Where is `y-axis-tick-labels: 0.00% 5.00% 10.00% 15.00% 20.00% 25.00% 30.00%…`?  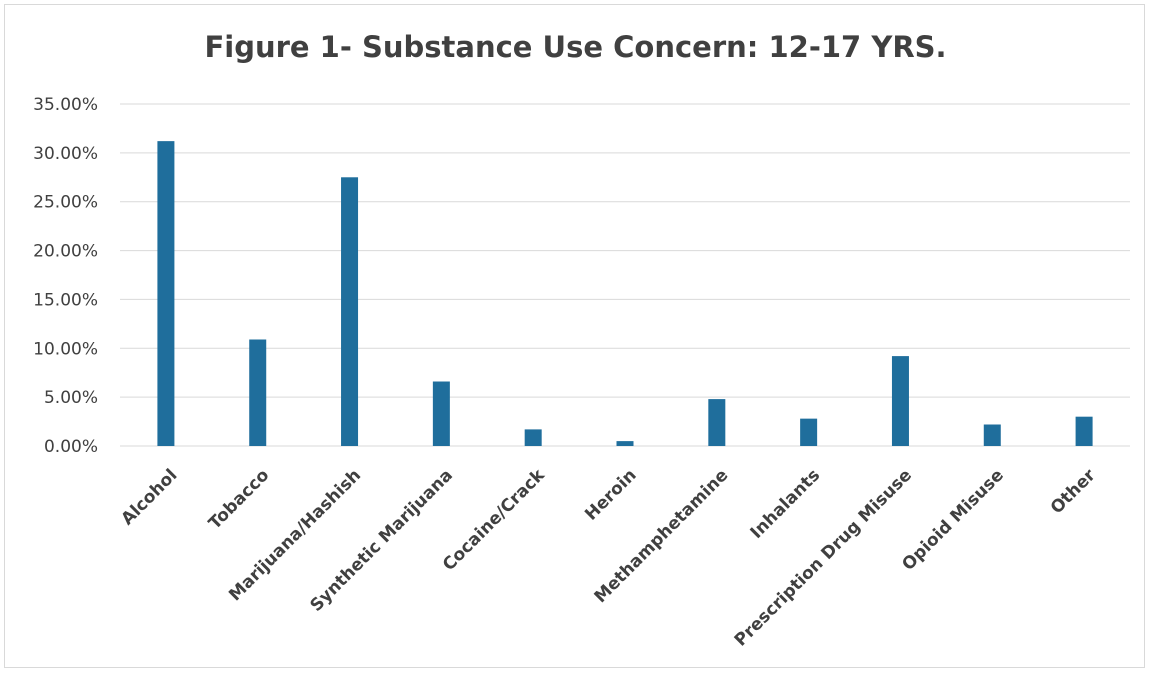
y-axis-tick-labels: 0.00% 5.00% 10.00% 15.00% 20.00% 25.00% 30.00%… is located at coordinates (65, 276).